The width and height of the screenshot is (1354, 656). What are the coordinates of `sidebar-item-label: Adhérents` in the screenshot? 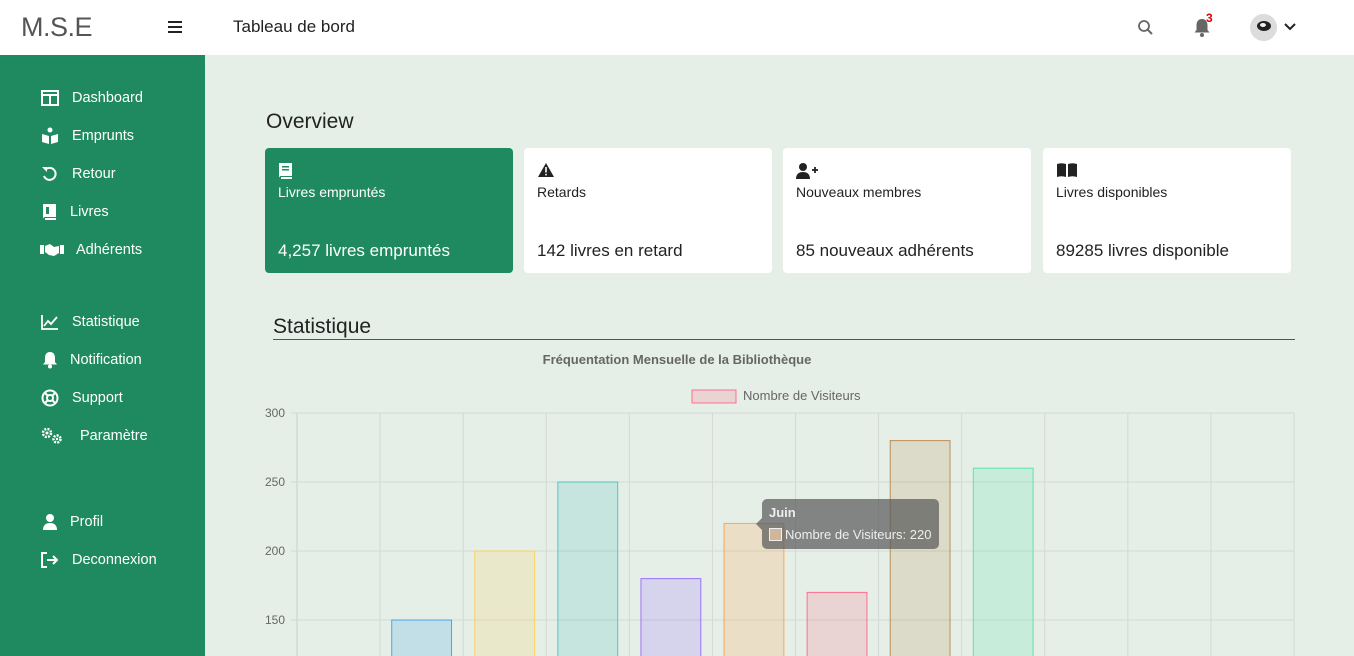 It's located at (109, 250).